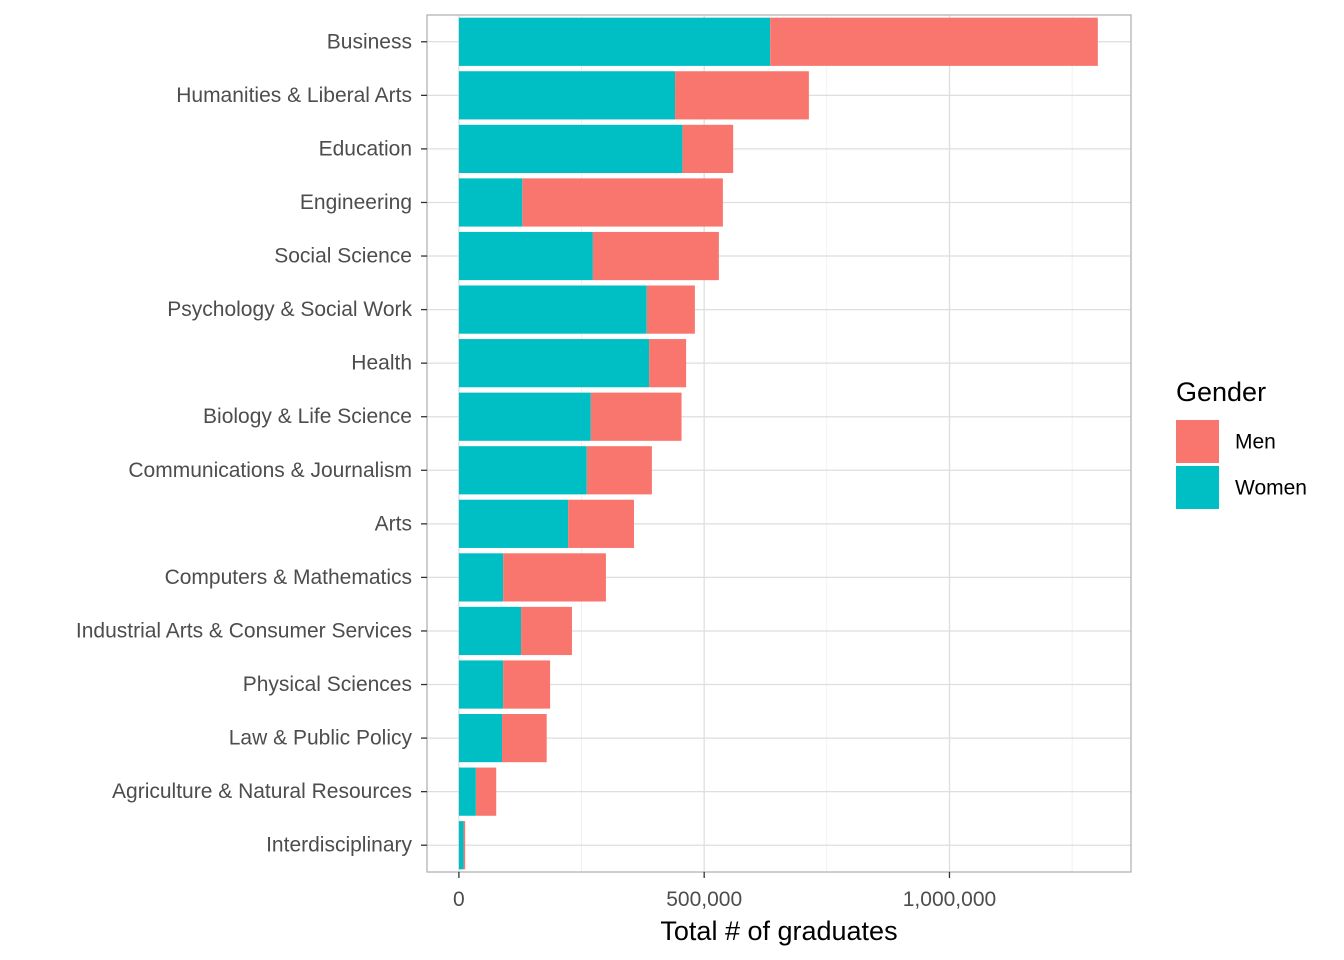 Image resolution: width=1344 pixels, height=960 pixels. What do you see at coordinates (949, 899) in the screenshot?
I see `x-tick-label: 1,000,000` at bounding box center [949, 899].